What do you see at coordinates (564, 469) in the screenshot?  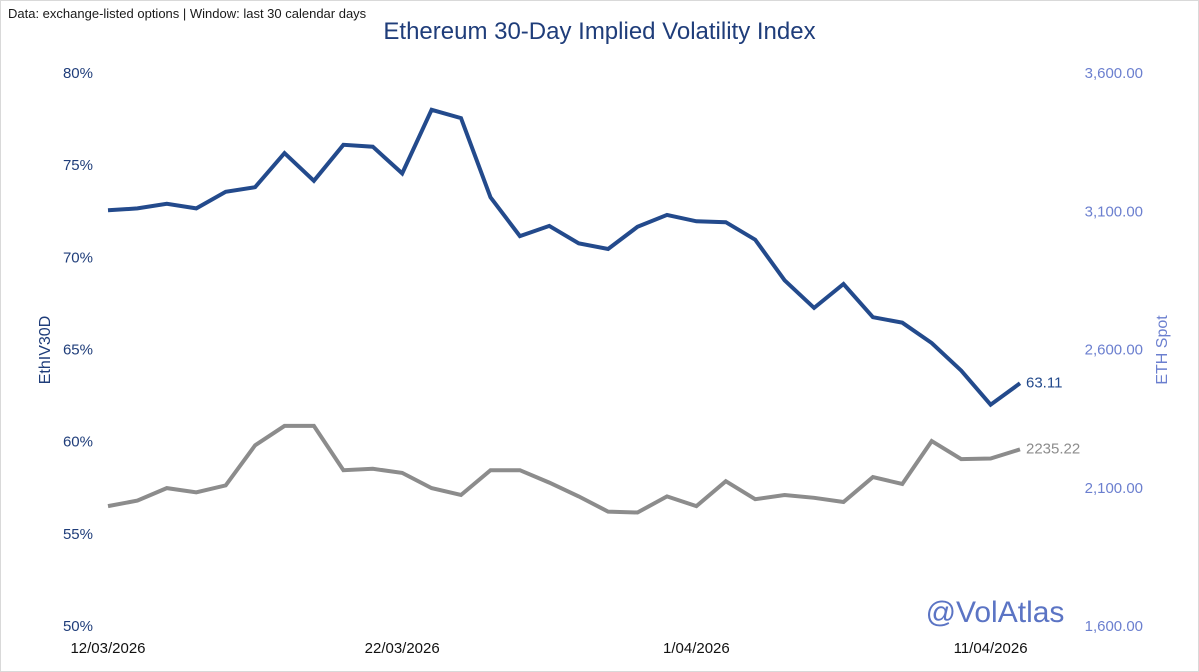 I see `spot-series-line` at bounding box center [564, 469].